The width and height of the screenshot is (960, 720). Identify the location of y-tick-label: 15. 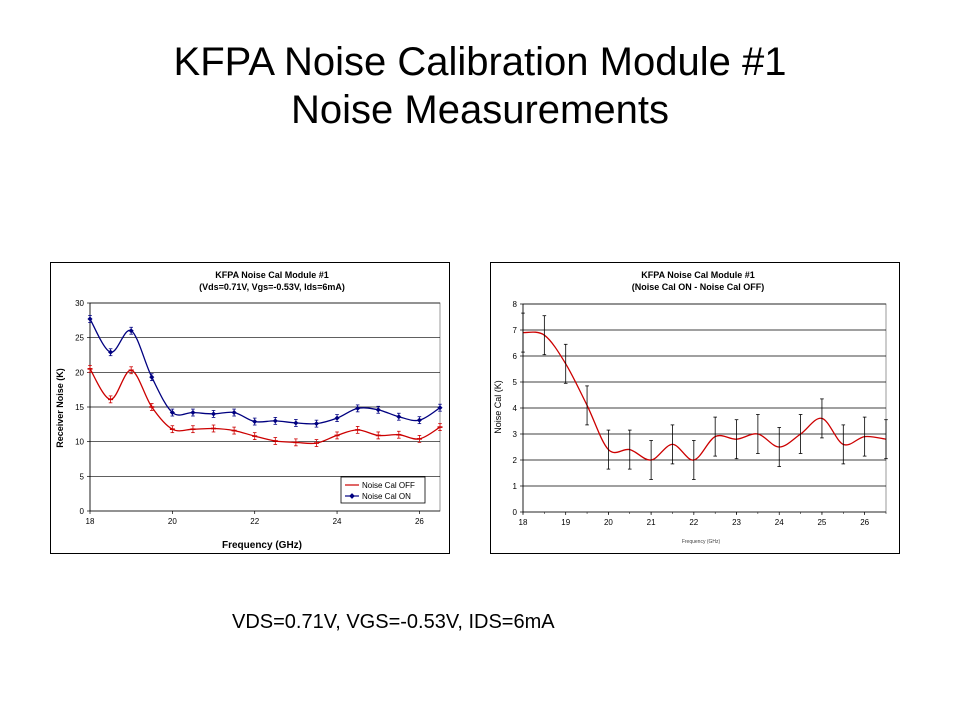
(79, 407).